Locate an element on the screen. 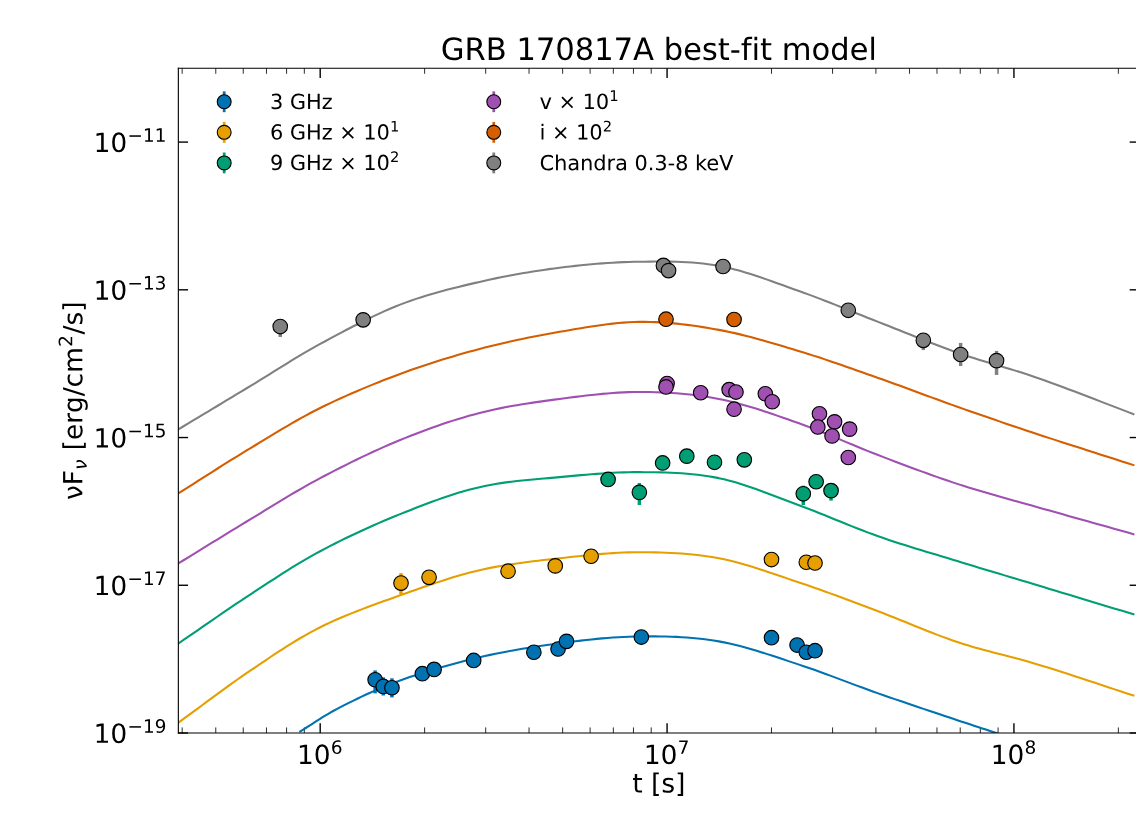 This screenshot has height=832, width=1136. y-tick-label: 10$^{−11}$ is located at coordinates (130, 140).